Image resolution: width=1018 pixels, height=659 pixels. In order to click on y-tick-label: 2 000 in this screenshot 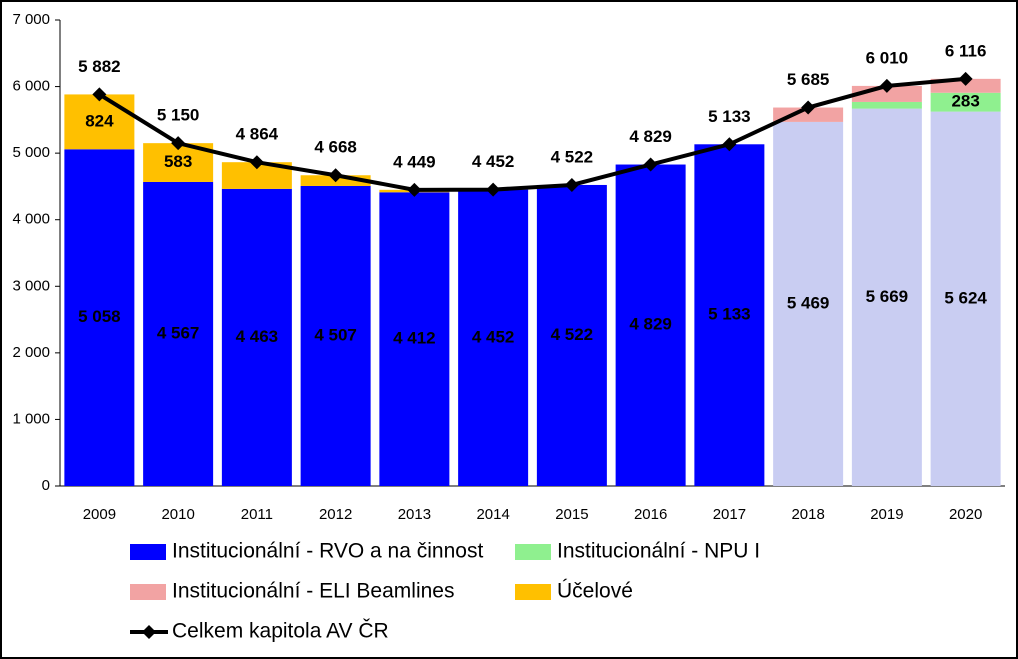, I will do `click(31, 352)`.